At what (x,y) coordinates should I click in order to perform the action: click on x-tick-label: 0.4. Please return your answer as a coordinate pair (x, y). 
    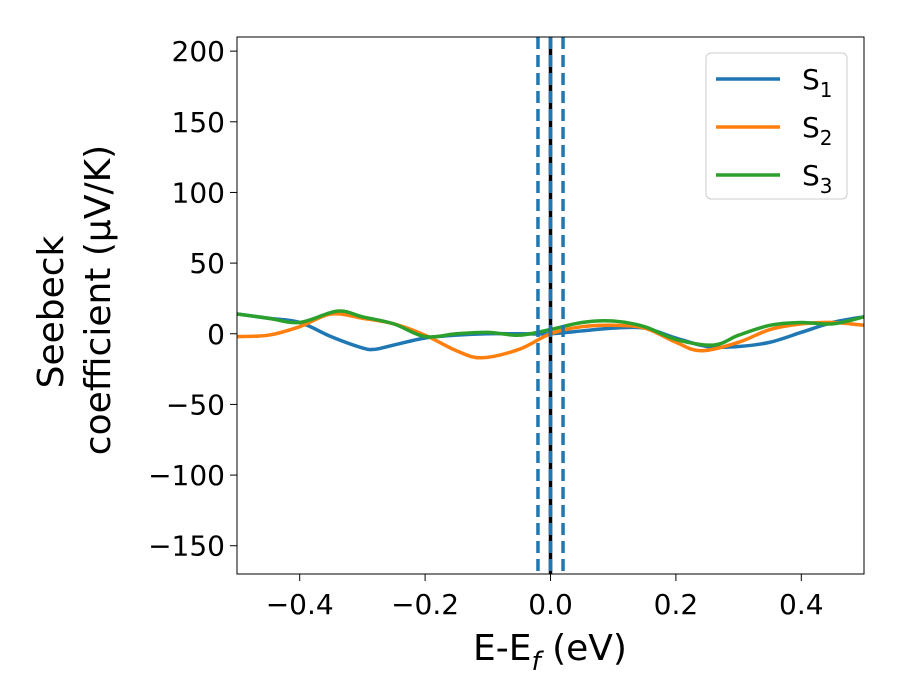
    Looking at the image, I should click on (801, 604).